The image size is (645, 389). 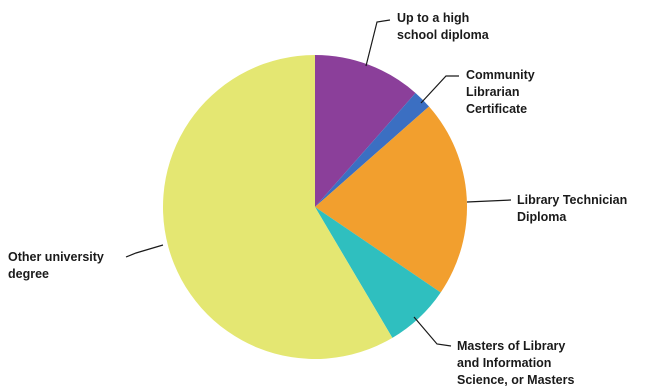 I want to click on slice-label-line: Community, so click(x=500, y=75).